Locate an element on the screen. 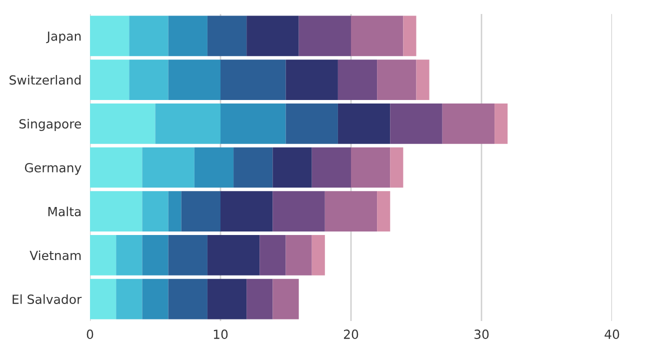 The height and width of the screenshot is (349, 652). x-tick-label: 30 is located at coordinates (481, 335).